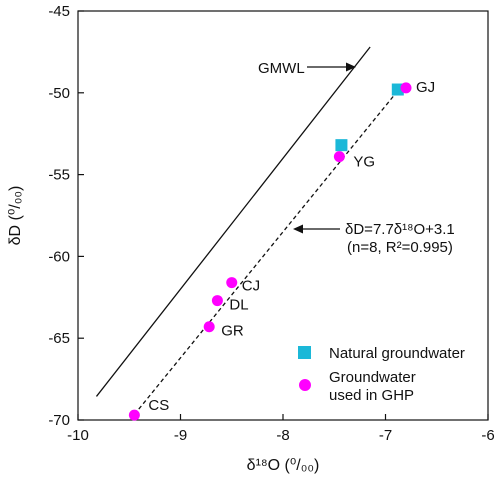 The width and height of the screenshot is (500, 491). Describe the element at coordinates (59, 338) in the screenshot. I see `y-tick-label: -65` at that location.